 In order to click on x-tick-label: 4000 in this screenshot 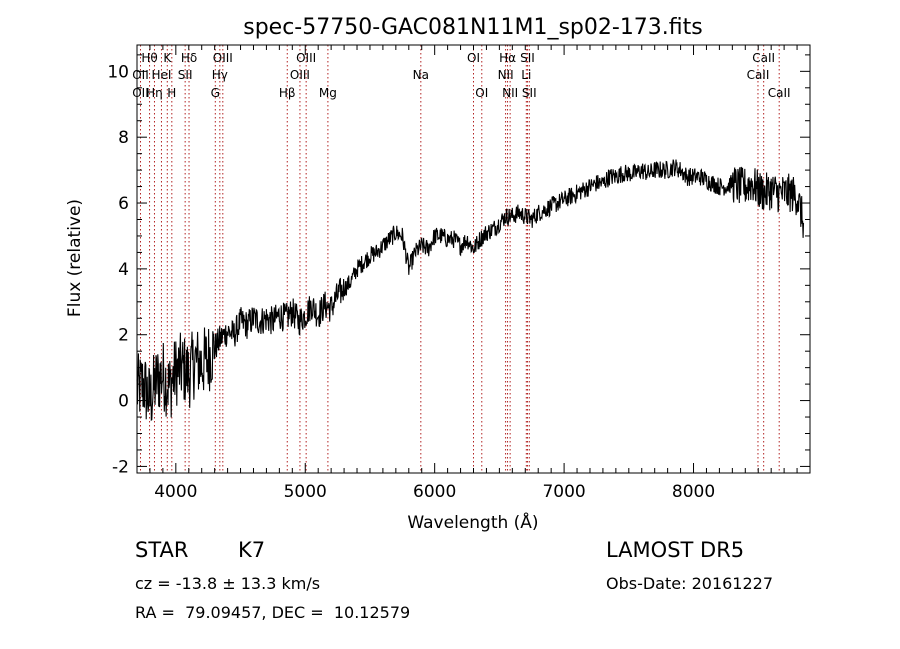, I will do `click(175, 492)`.